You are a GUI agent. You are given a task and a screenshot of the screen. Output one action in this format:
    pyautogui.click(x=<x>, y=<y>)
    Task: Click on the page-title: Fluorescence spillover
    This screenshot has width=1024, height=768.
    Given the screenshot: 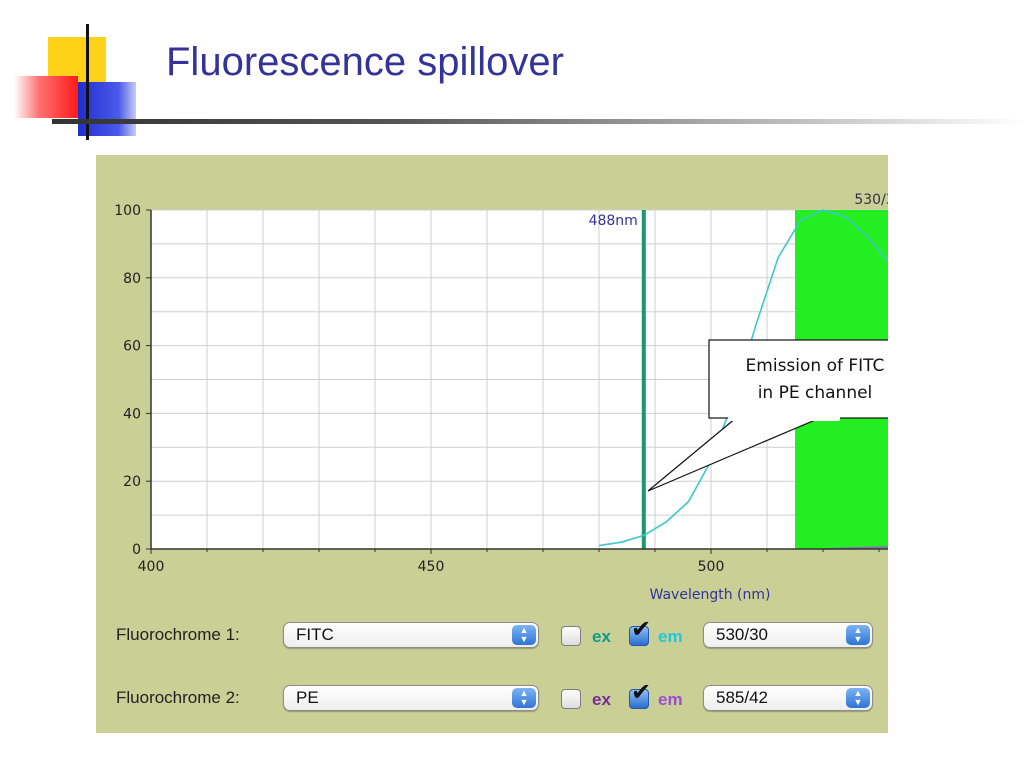 What is the action you would take?
    pyautogui.click(x=365, y=62)
    